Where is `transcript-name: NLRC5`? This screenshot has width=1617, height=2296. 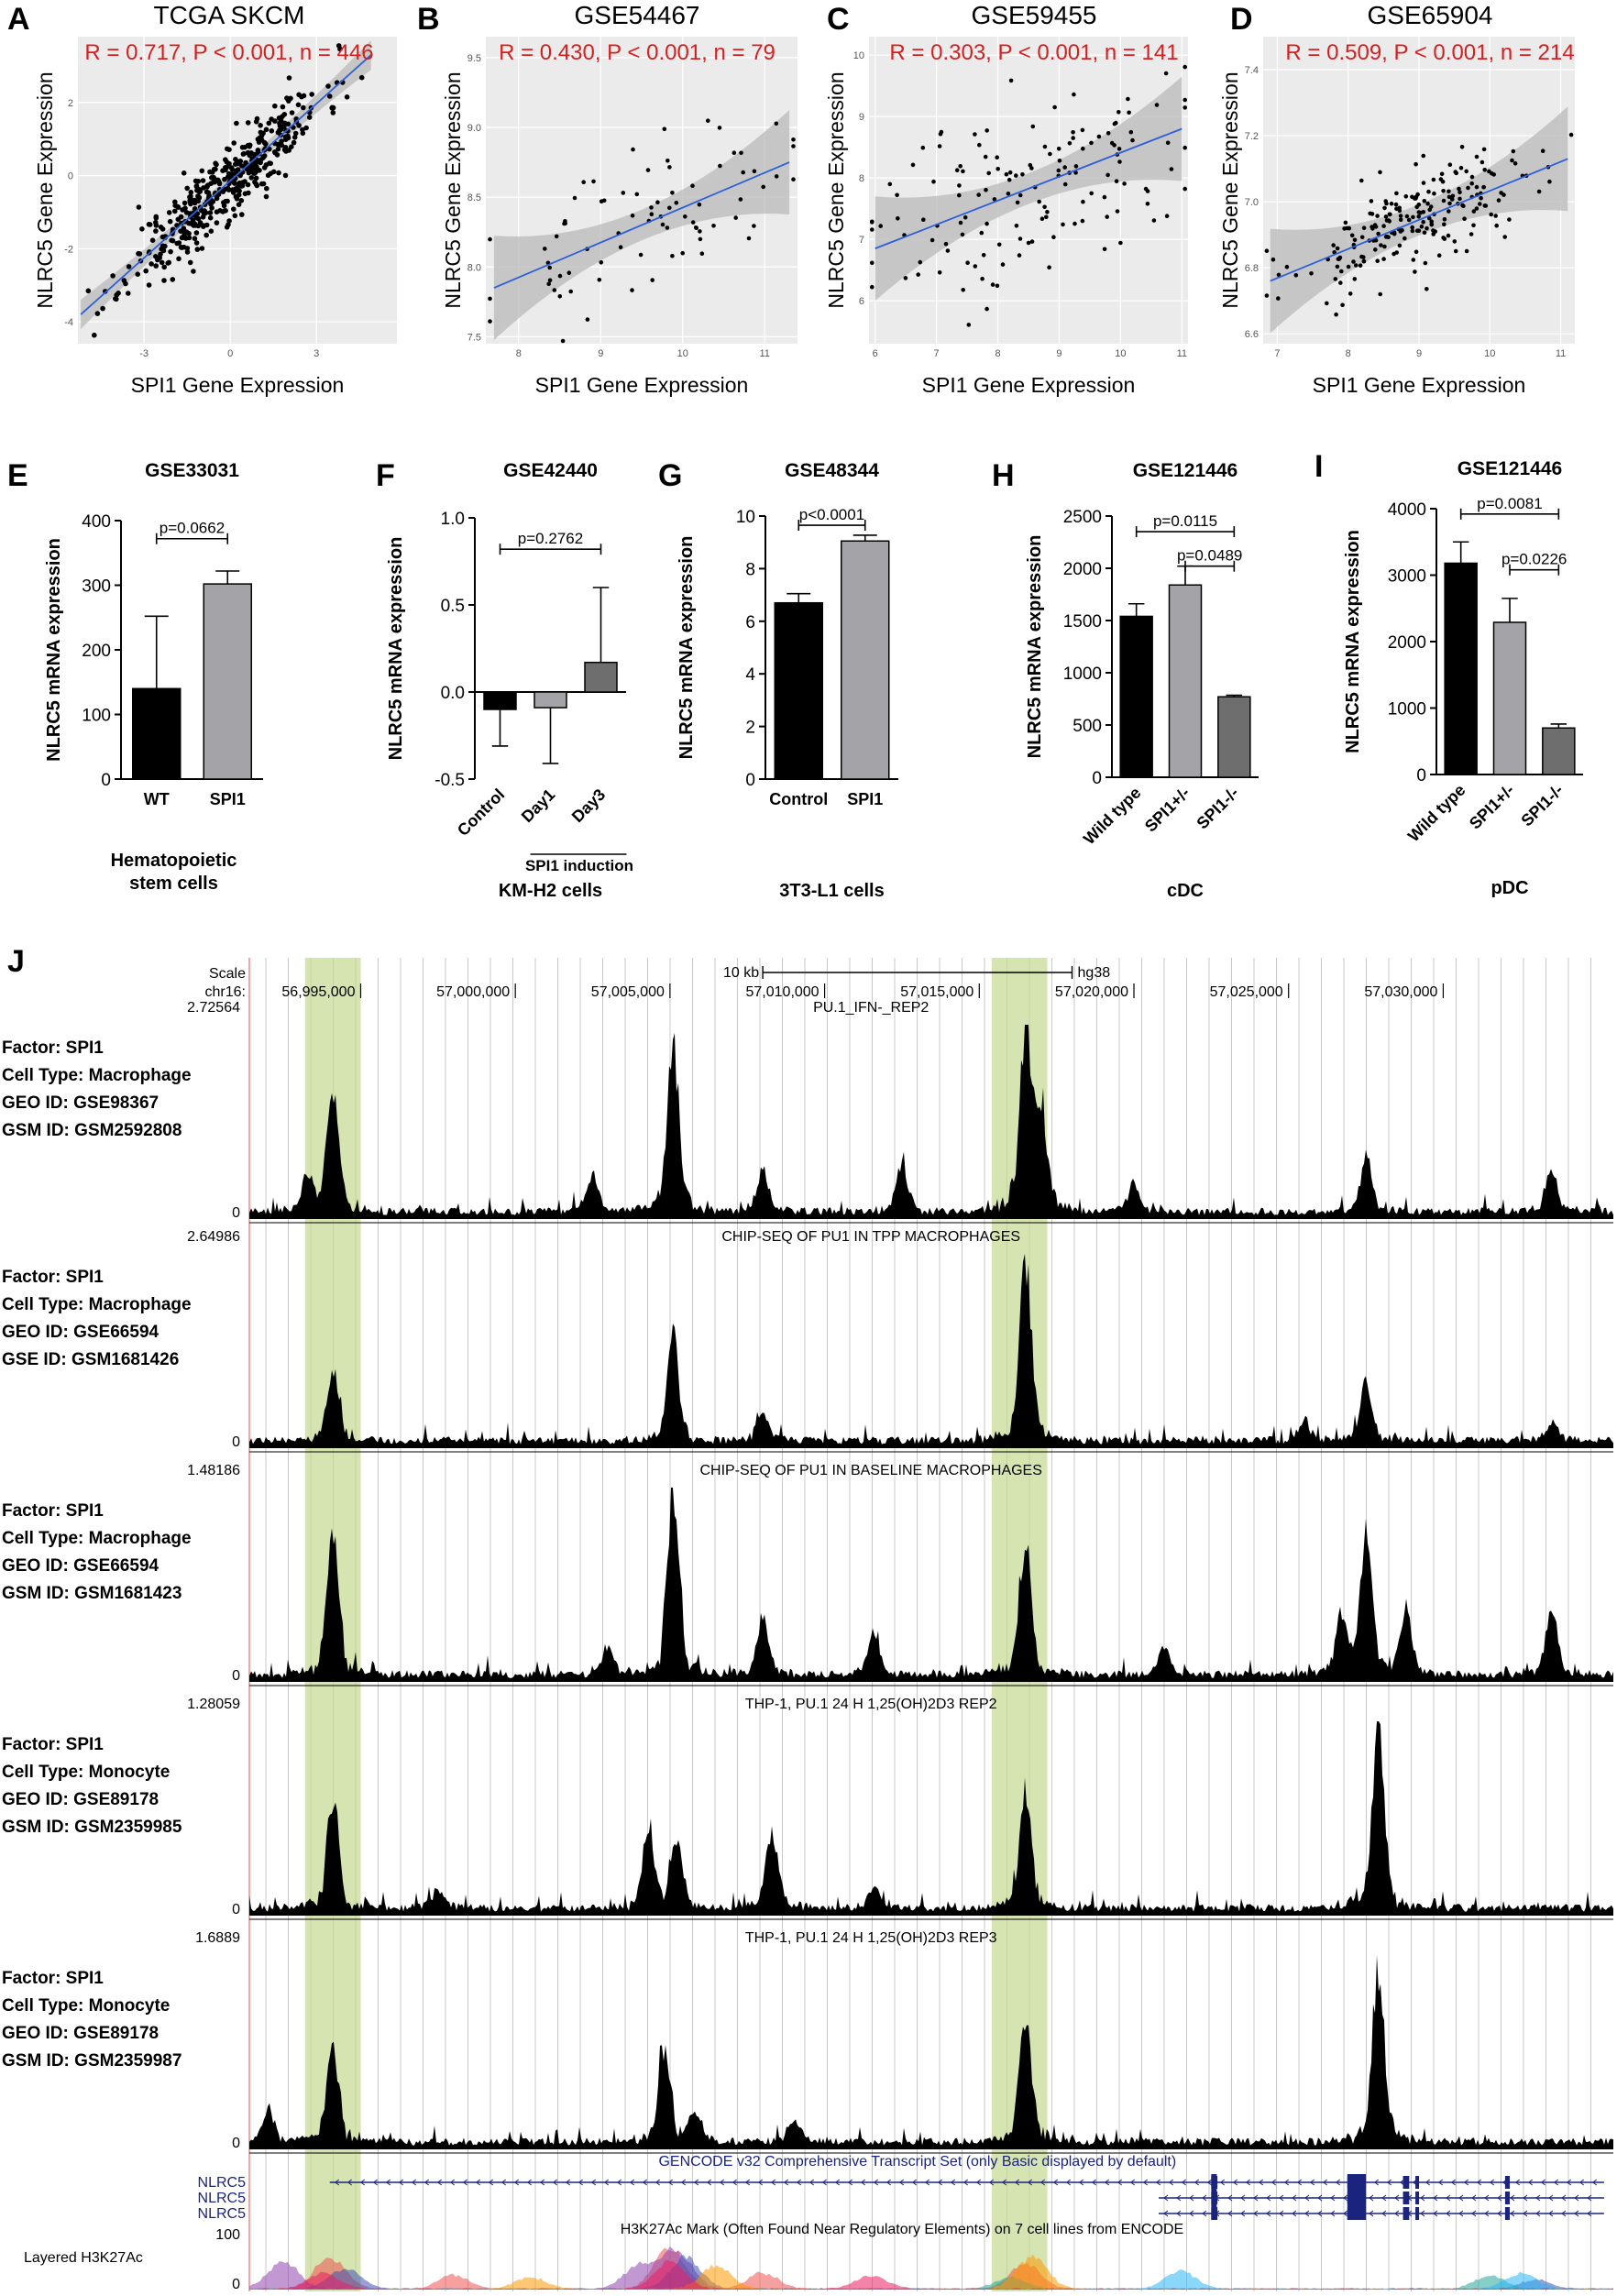
transcript-name: NLRC5 is located at coordinates (222, 2198).